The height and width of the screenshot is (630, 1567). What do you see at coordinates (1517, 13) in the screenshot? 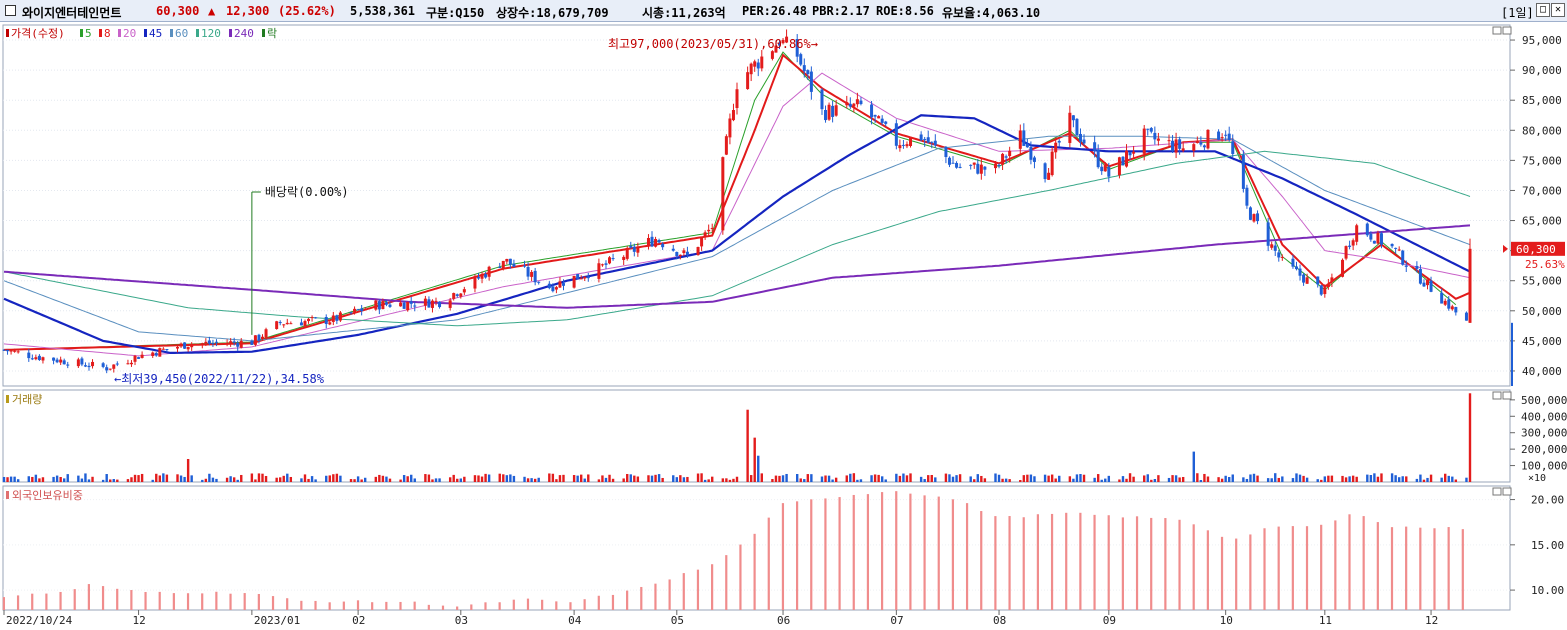
I see `period-selector: [1일]` at bounding box center [1517, 13].